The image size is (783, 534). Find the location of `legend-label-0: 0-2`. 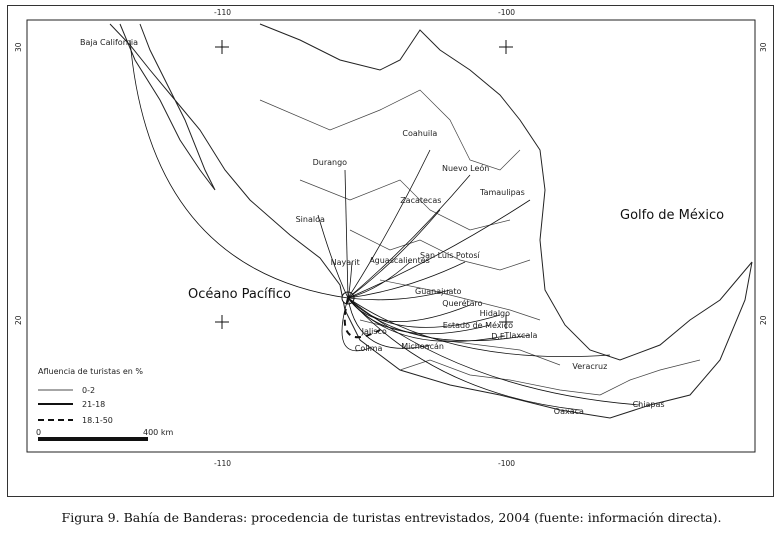

legend-label-0: 0-2 is located at coordinates (88, 390).